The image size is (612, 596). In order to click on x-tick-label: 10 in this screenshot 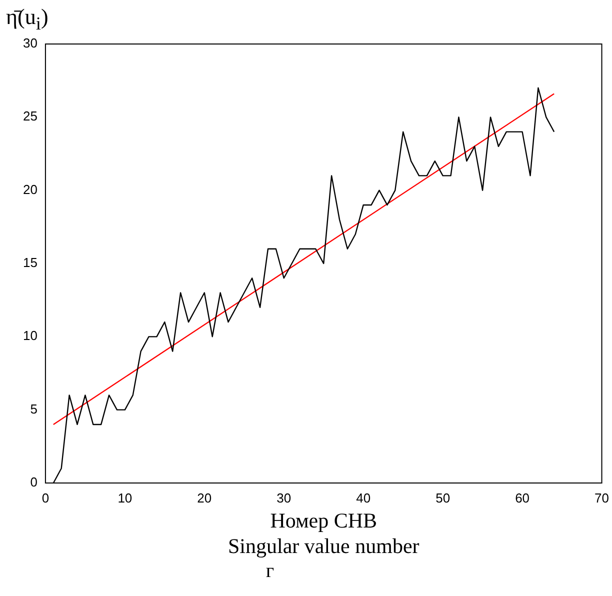, I will do `click(125, 498)`.